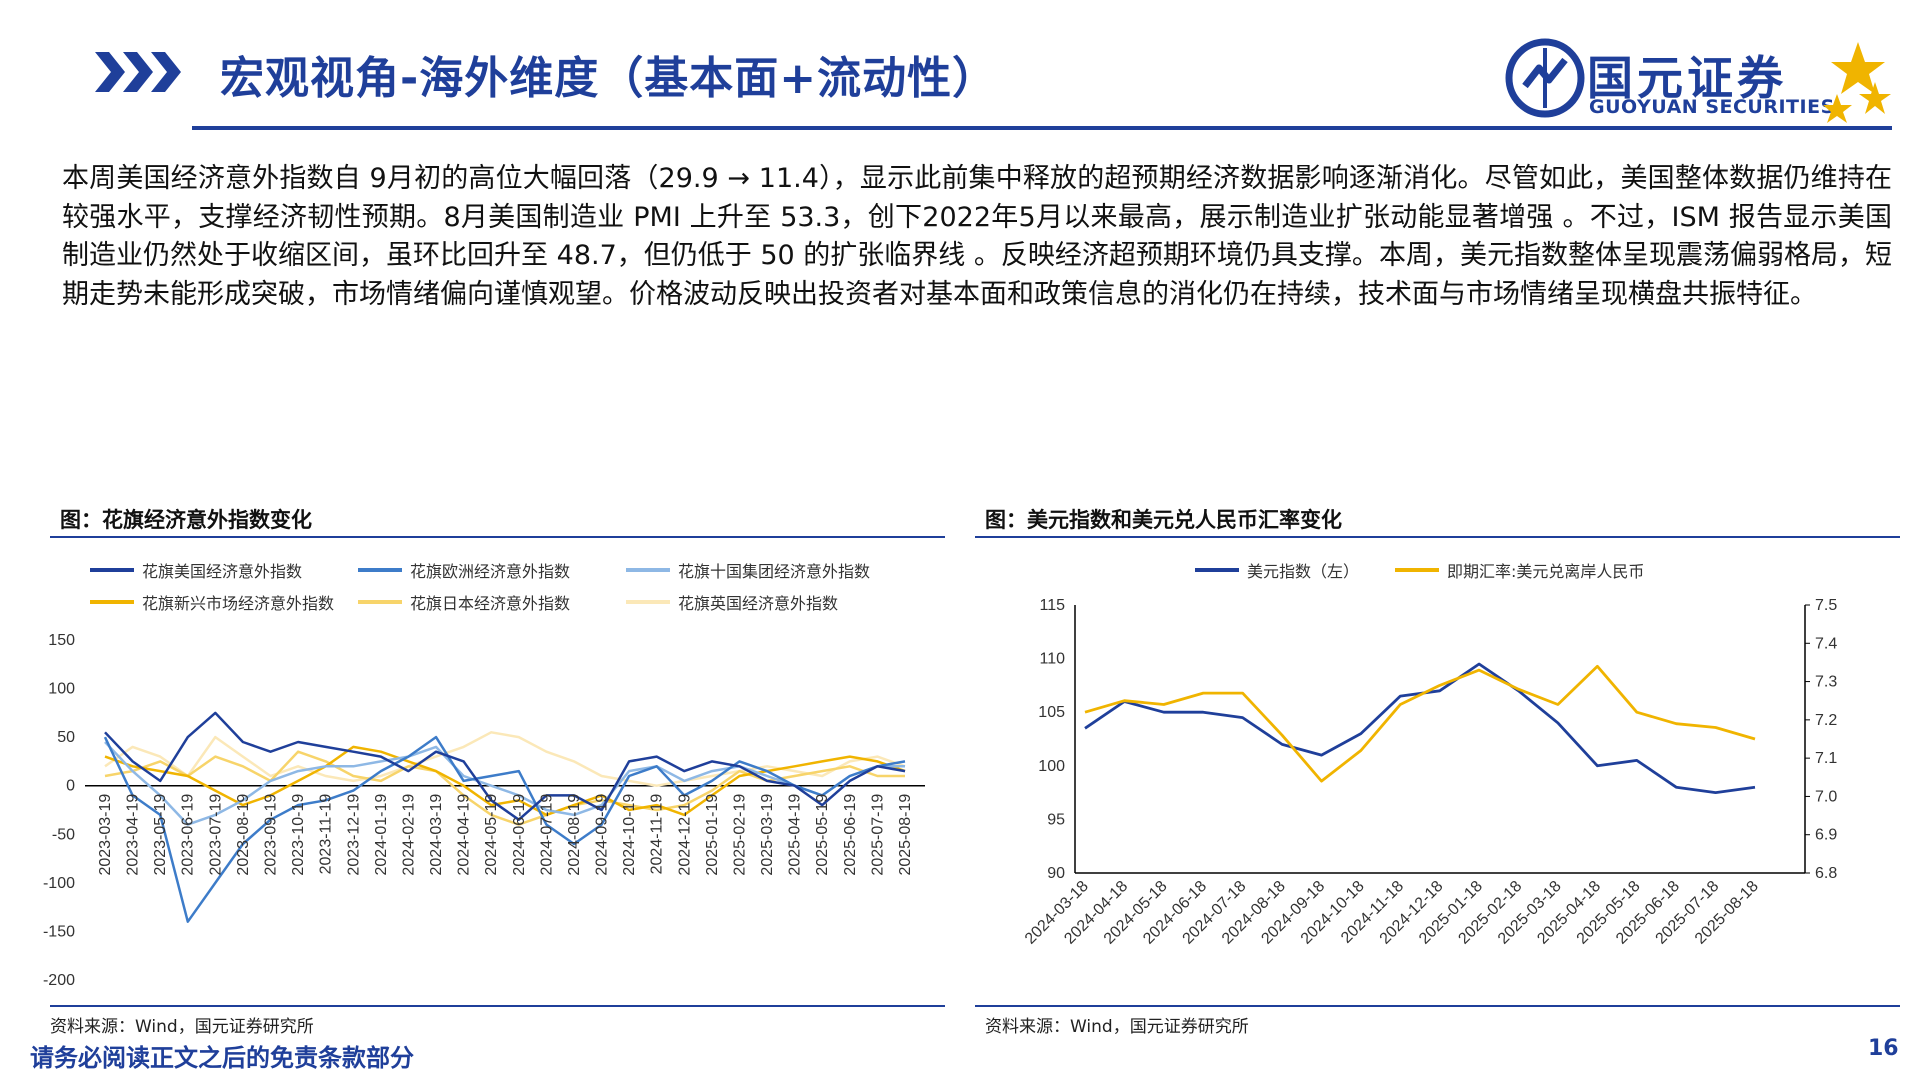 This screenshot has height=1080, width=1920. What do you see at coordinates (222, 571) in the screenshot?
I see `legend-label: 花旗美国经济意外指数` at bounding box center [222, 571].